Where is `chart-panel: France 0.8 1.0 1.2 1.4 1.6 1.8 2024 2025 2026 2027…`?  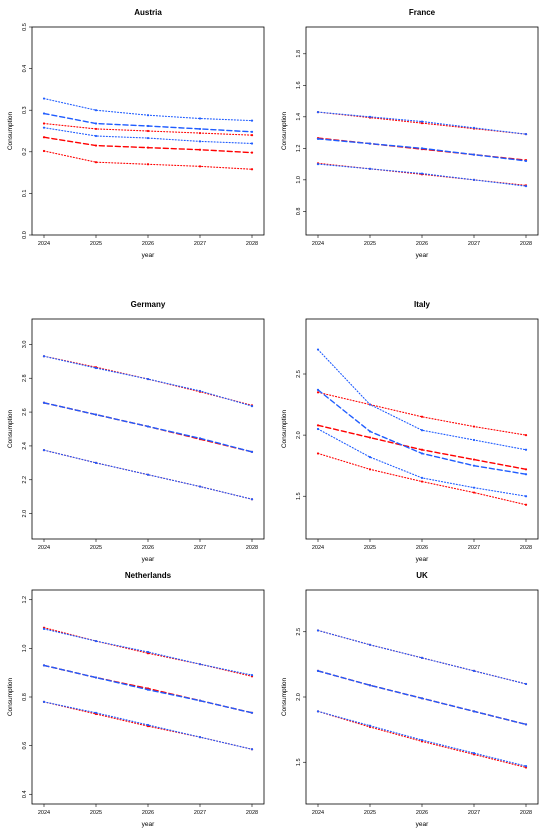 chart-panel: France 0.8 1.0 1.2 1.4 1.6 1.8 2024 2025 2026 2027… is located at coordinates (410, 133).